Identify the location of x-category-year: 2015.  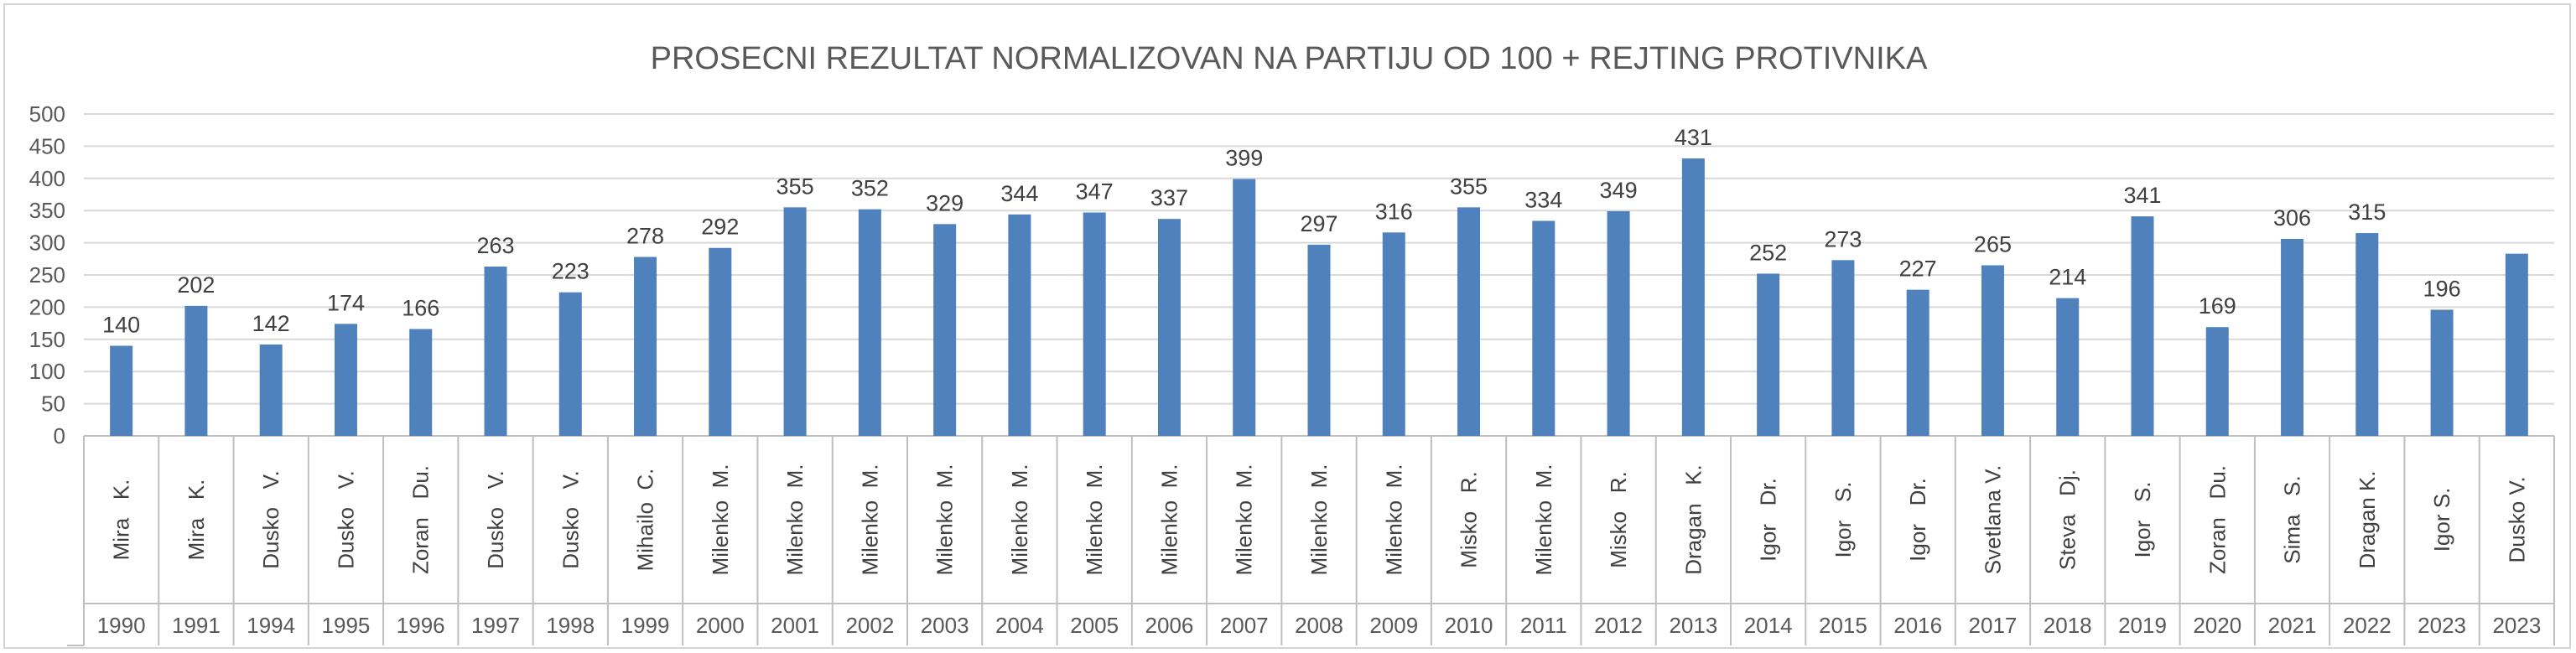
(1843, 626).